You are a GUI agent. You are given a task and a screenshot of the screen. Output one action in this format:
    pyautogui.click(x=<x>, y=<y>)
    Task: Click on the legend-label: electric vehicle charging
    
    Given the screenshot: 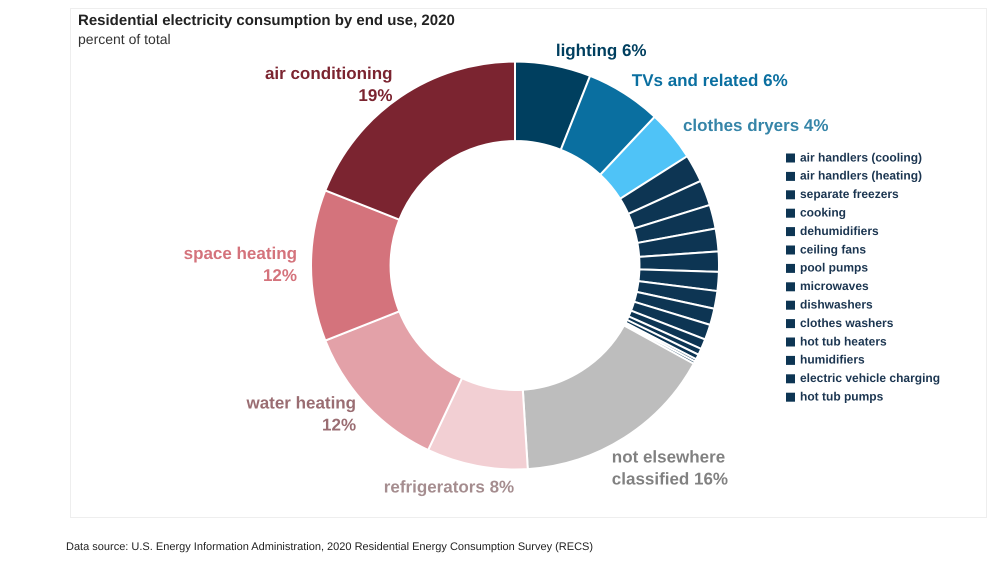 What is the action you would take?
    pyautogui.click(x=870, y=378)
    